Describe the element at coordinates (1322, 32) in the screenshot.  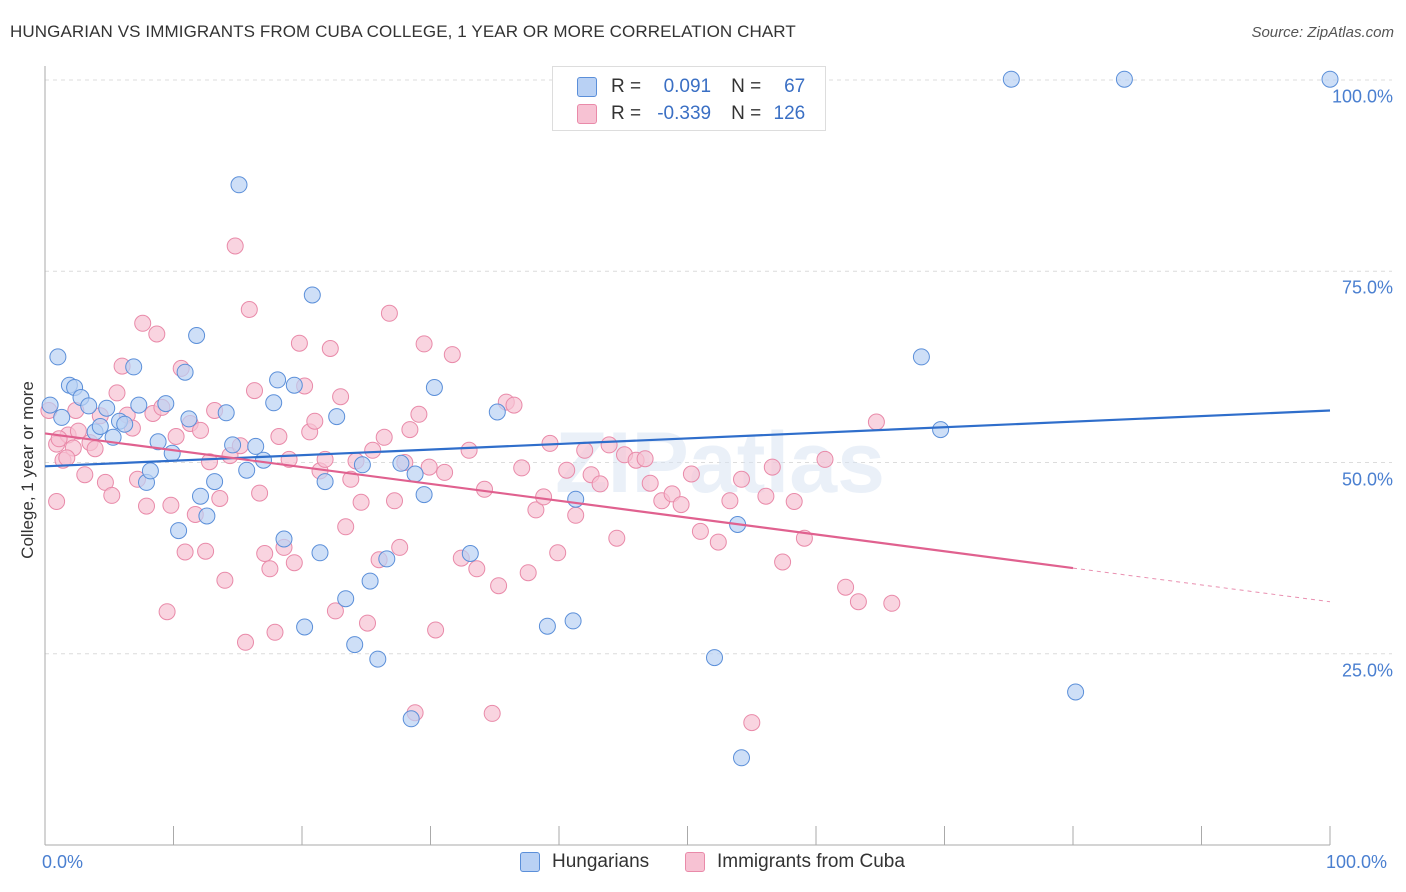
I see `source-label: Source: ZipAtlas.com` at that location.